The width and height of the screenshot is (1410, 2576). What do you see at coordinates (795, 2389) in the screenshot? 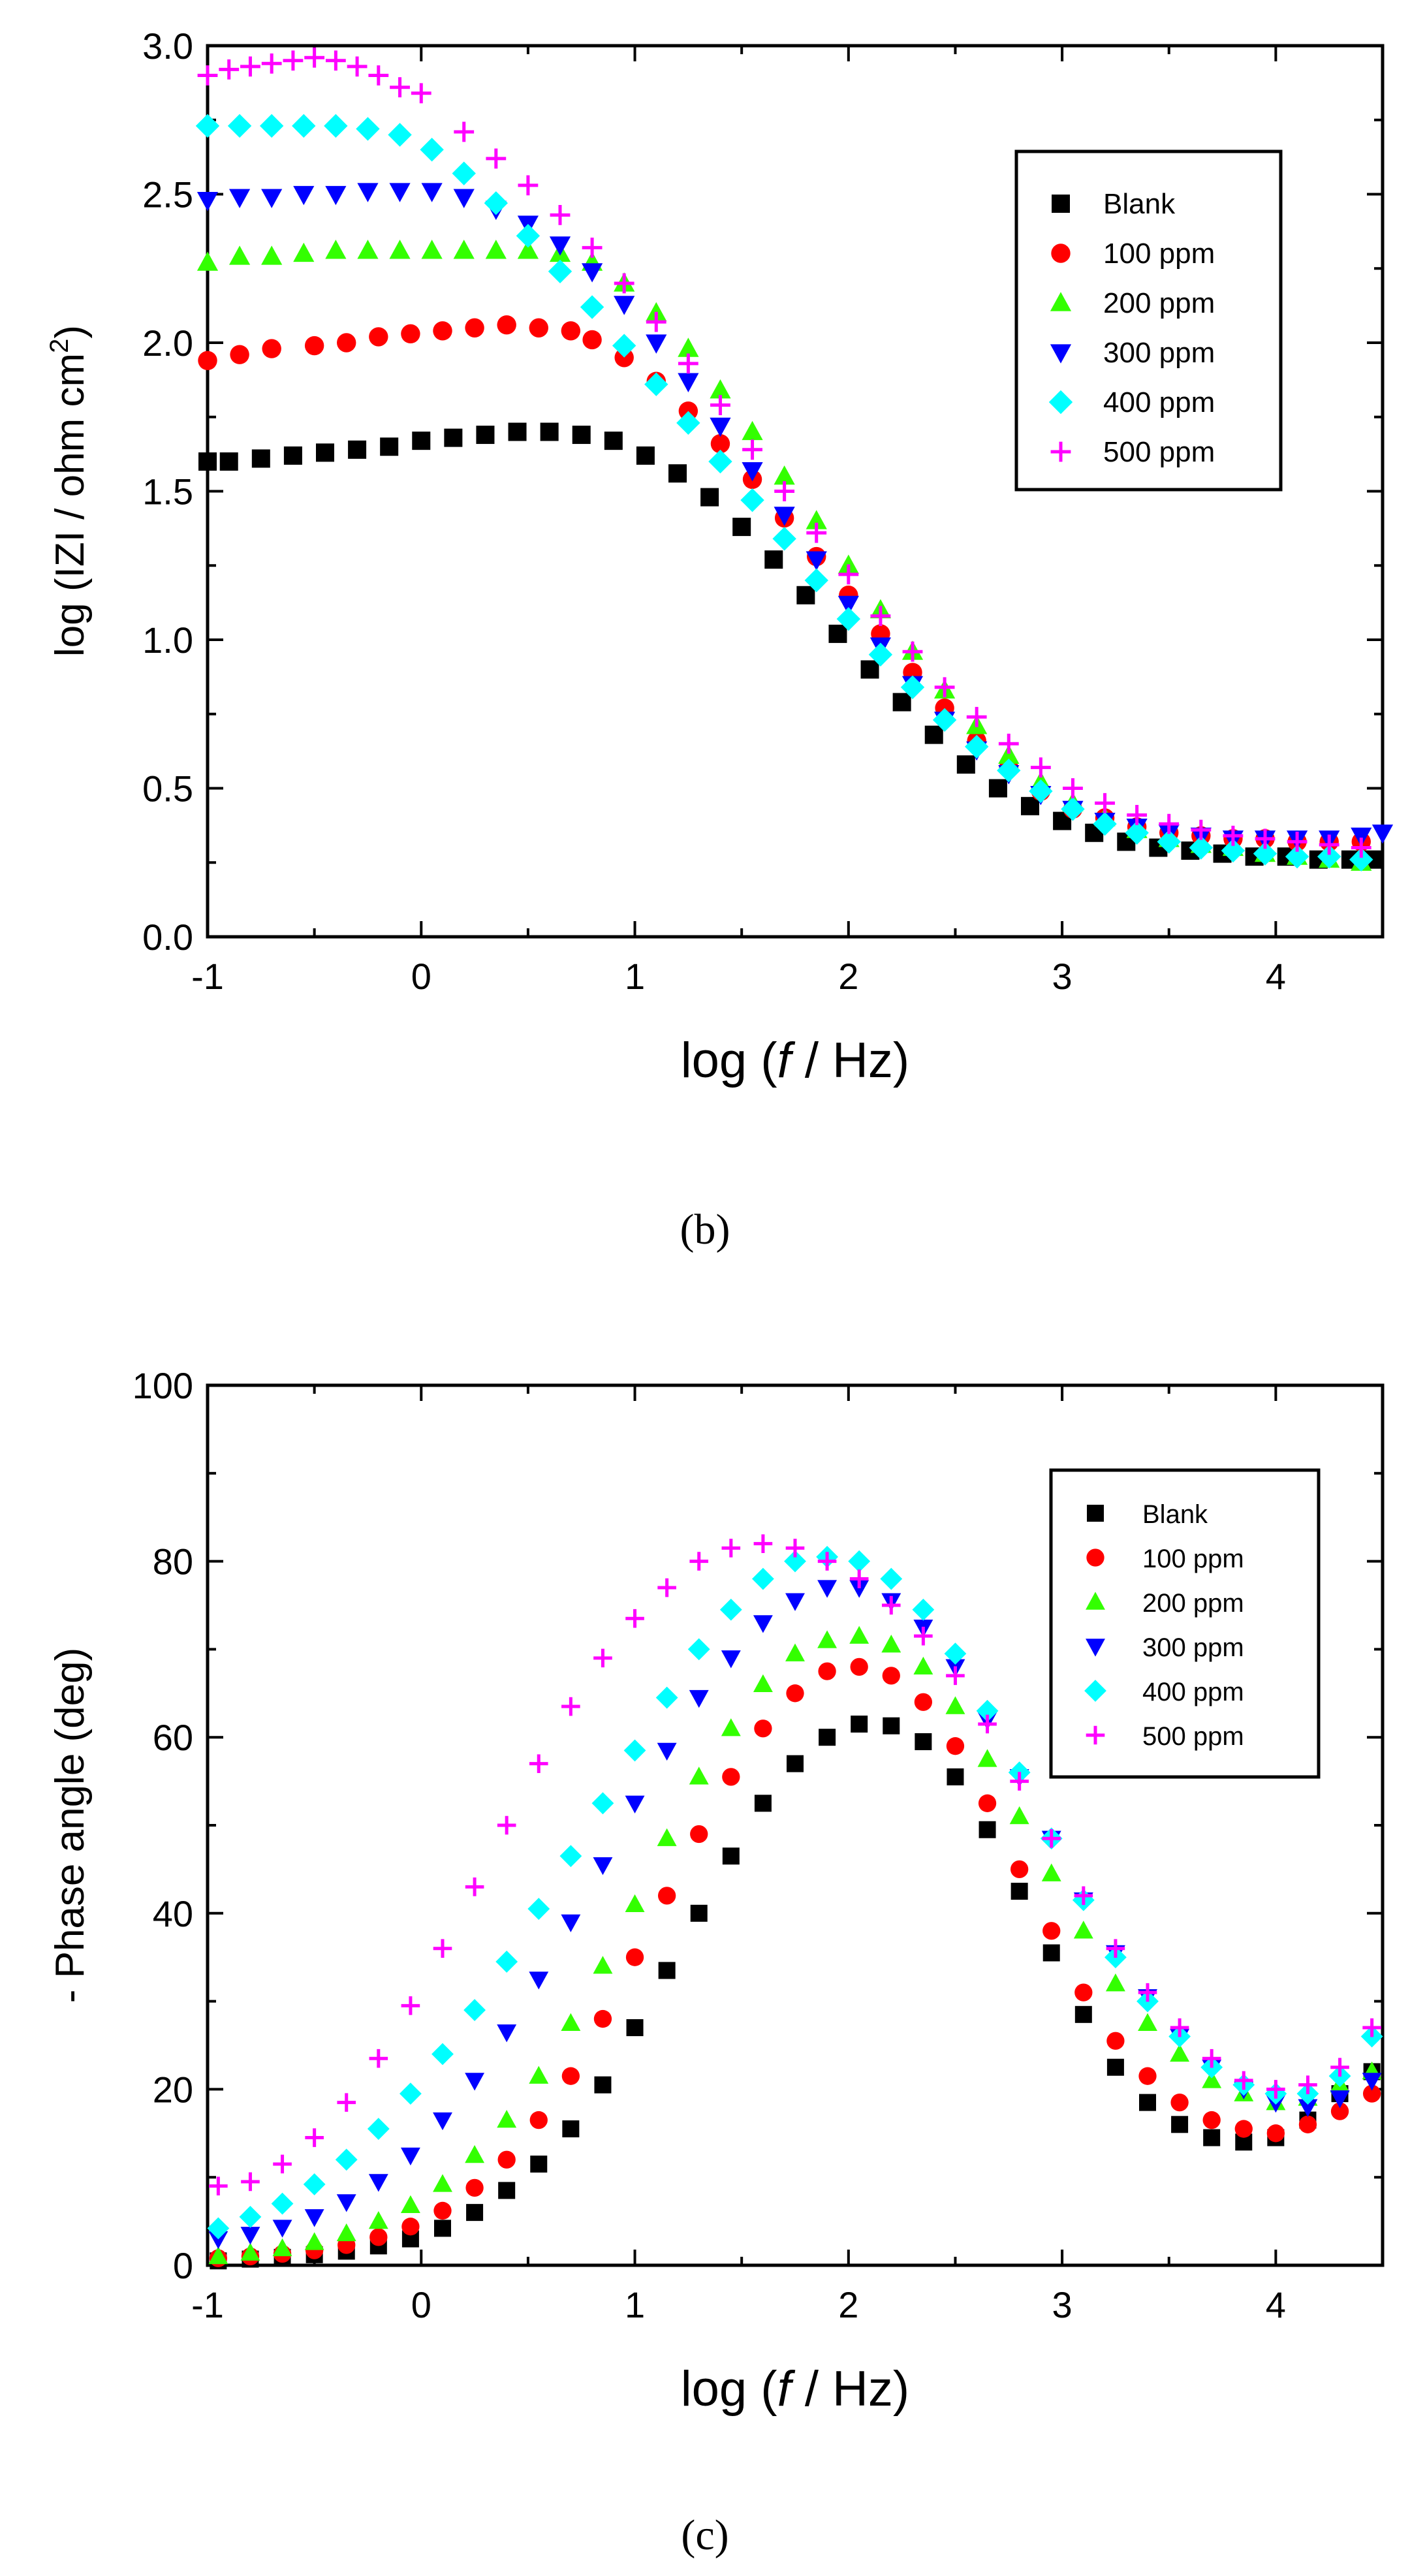
I see `chart-c-x-axis-title: log (f / Hz)` at bounding box center [795, 2389].